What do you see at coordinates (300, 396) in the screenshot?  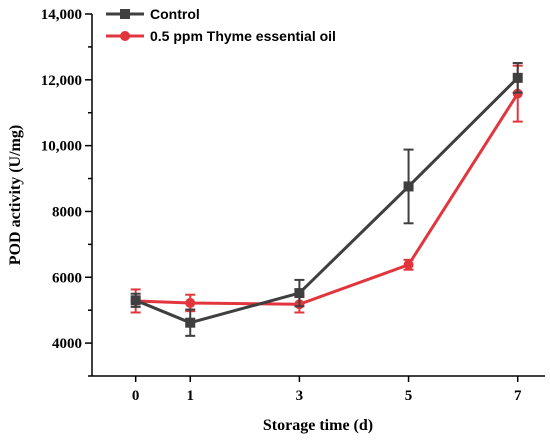 I see `x-tick-label: 3` at bounding box center [300, 396].